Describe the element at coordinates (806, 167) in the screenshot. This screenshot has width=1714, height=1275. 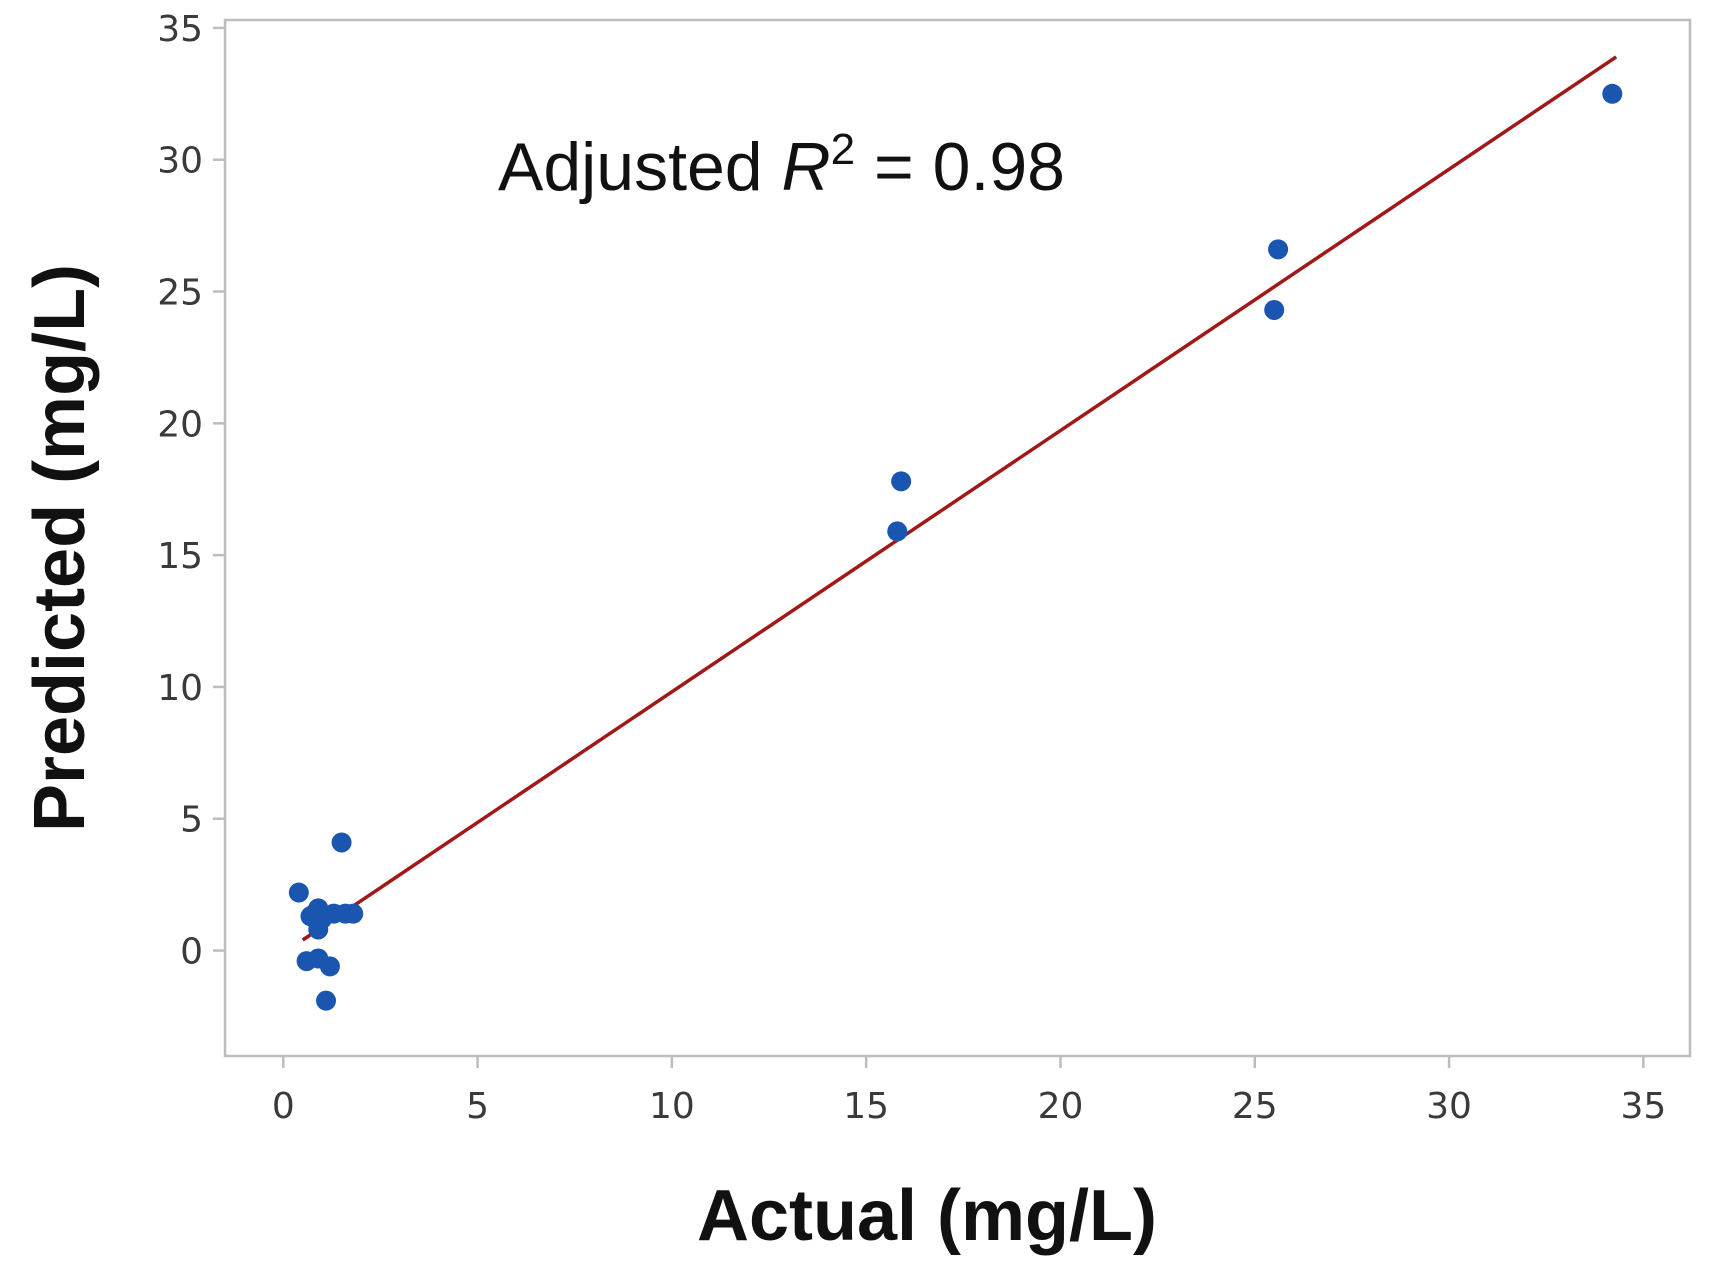
I see `annotation-symbol: R` at that location.